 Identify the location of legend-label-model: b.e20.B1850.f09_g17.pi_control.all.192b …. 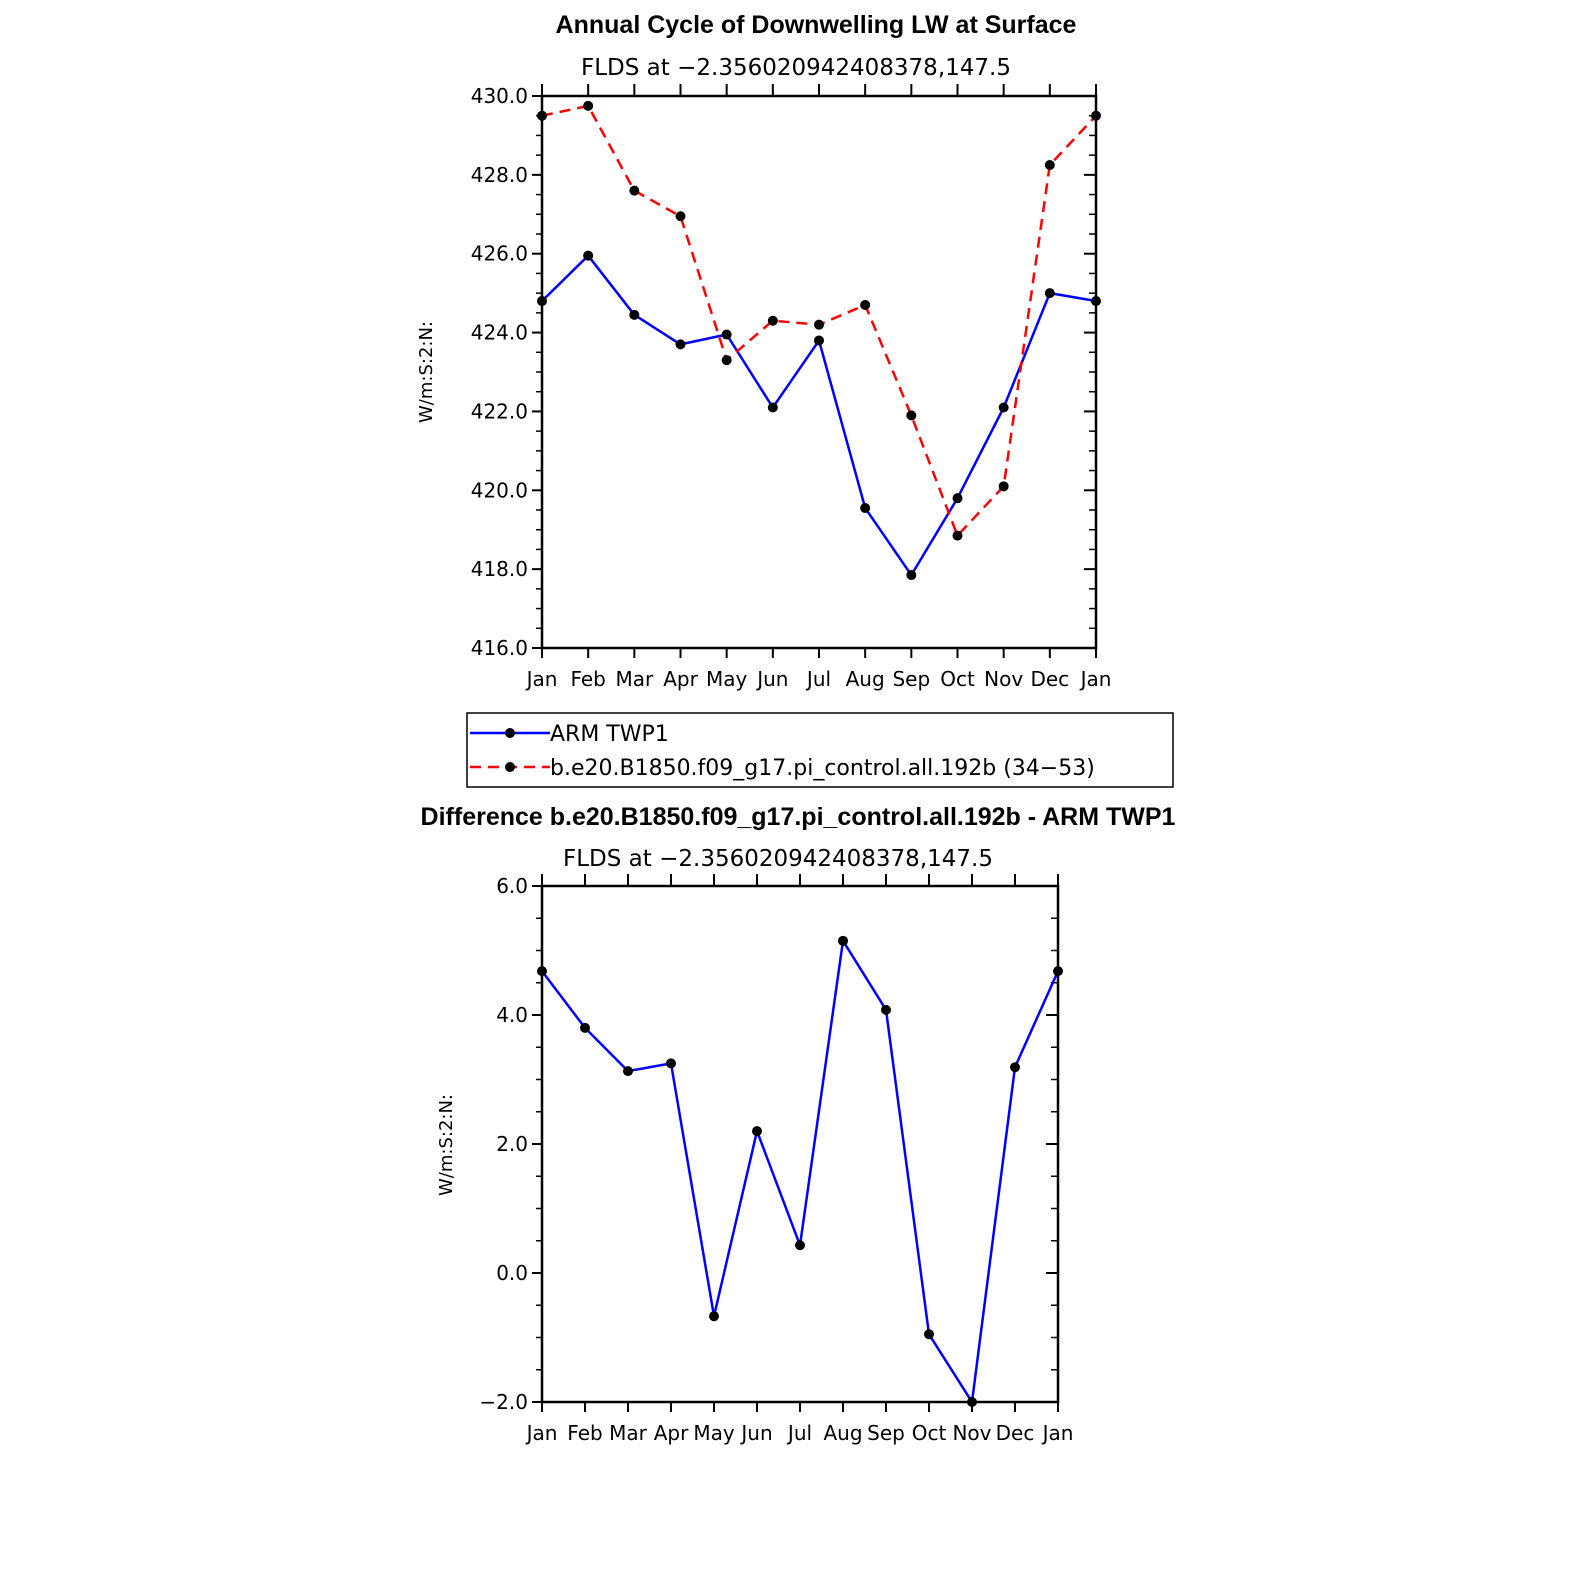
(822, 768).